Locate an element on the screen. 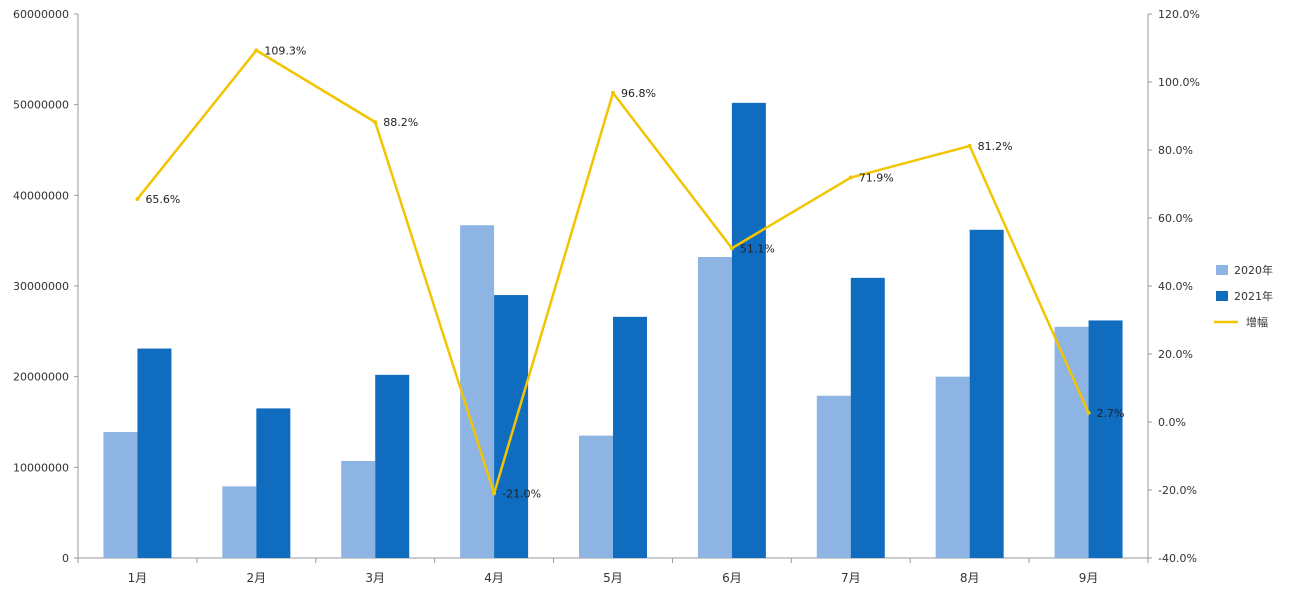 This screenshot has width=1300, height=594. growth-data-label: 71.9% is located at coordinates (876, 178).